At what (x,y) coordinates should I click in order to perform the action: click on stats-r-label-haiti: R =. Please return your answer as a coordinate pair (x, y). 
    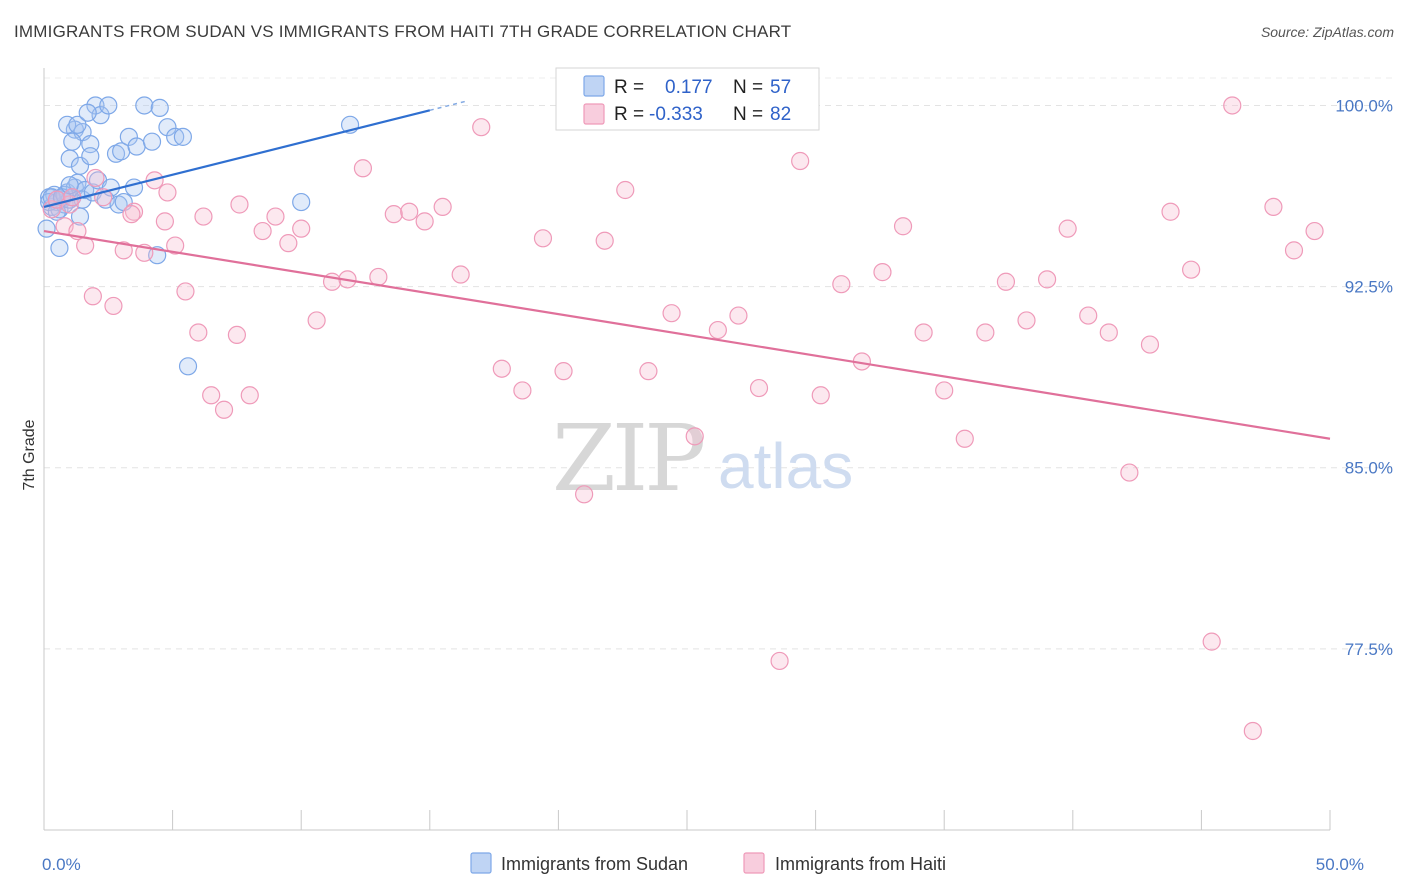
    Looking at the image, I should click on (629, 114).